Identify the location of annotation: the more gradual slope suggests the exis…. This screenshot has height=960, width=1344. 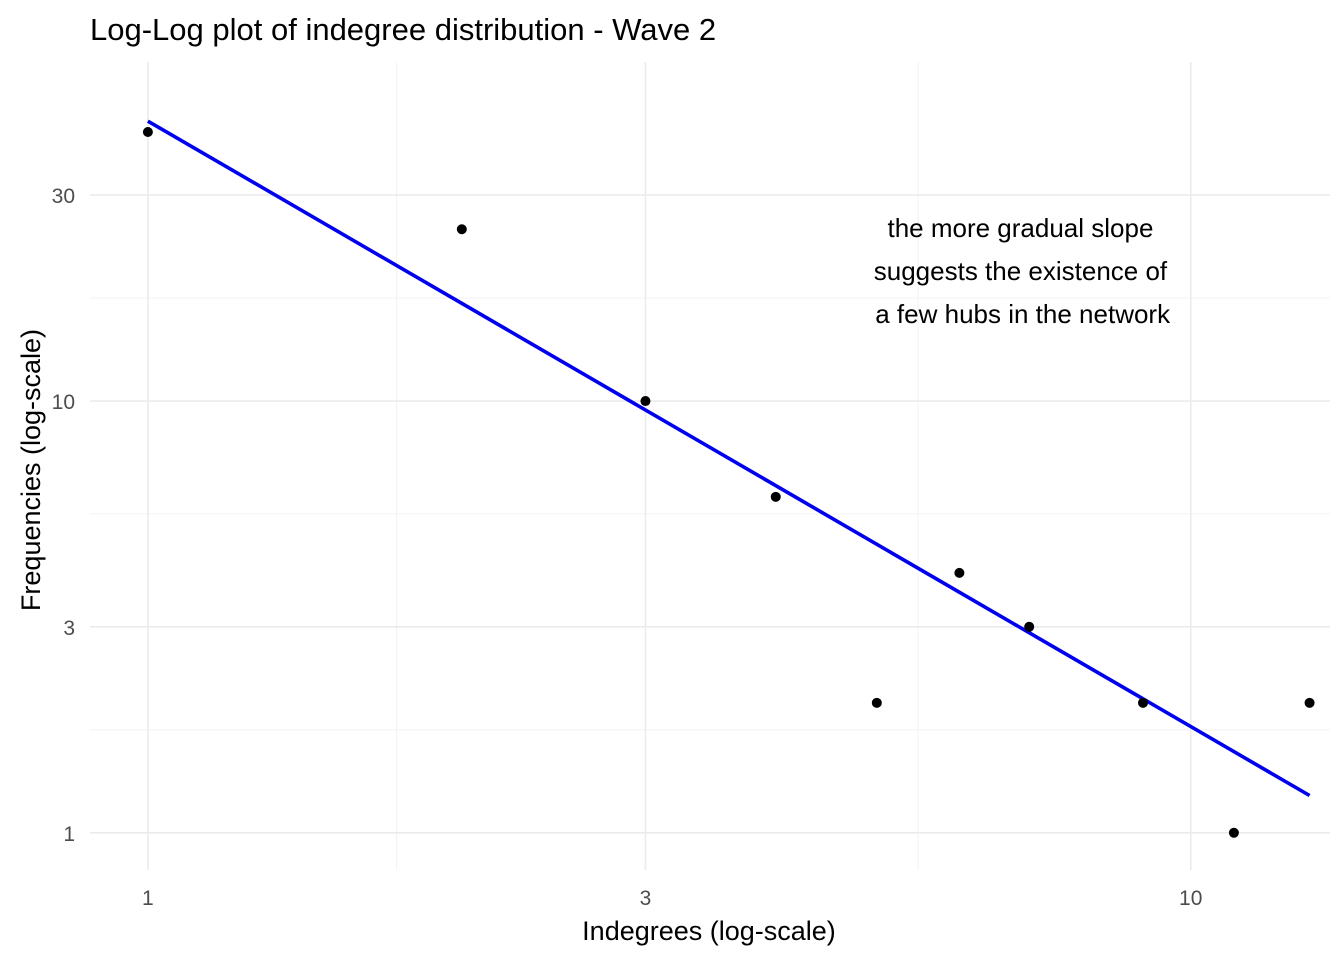
(1023, 271).